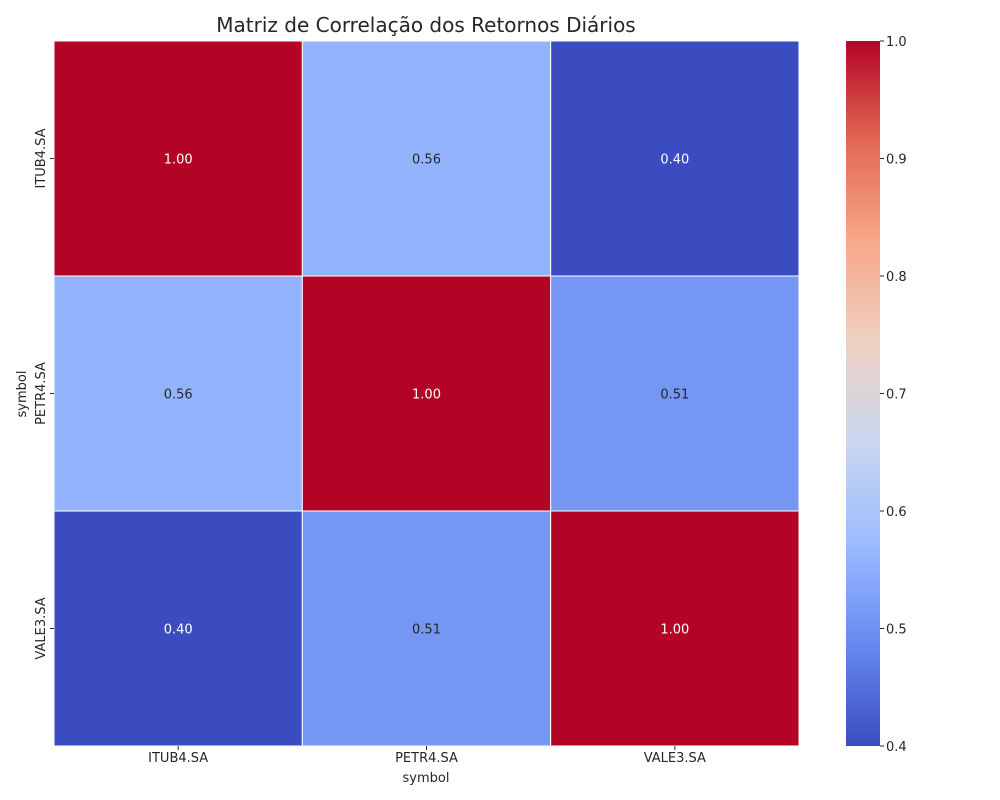 This screenshot has width=1000, height=800. What do you see at coordinates (675, 758) in the screenshot?
I see `x-tick-label: VALE3.SA` at bounding box center [675, 758].